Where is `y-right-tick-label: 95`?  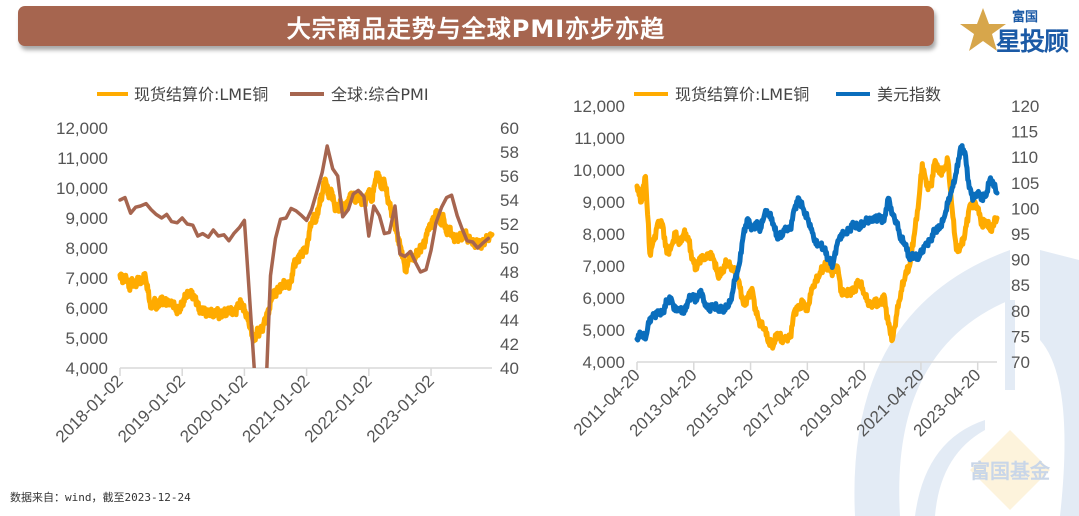 y-right-tick-label: 95 is located at coordinates (1020, 234).